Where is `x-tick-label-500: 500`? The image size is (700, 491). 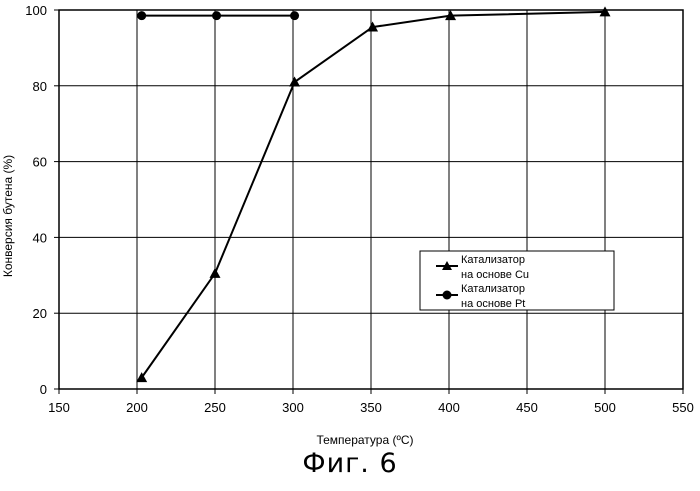
x-tick-label-500: 500 is located at coordinates (605, 407).